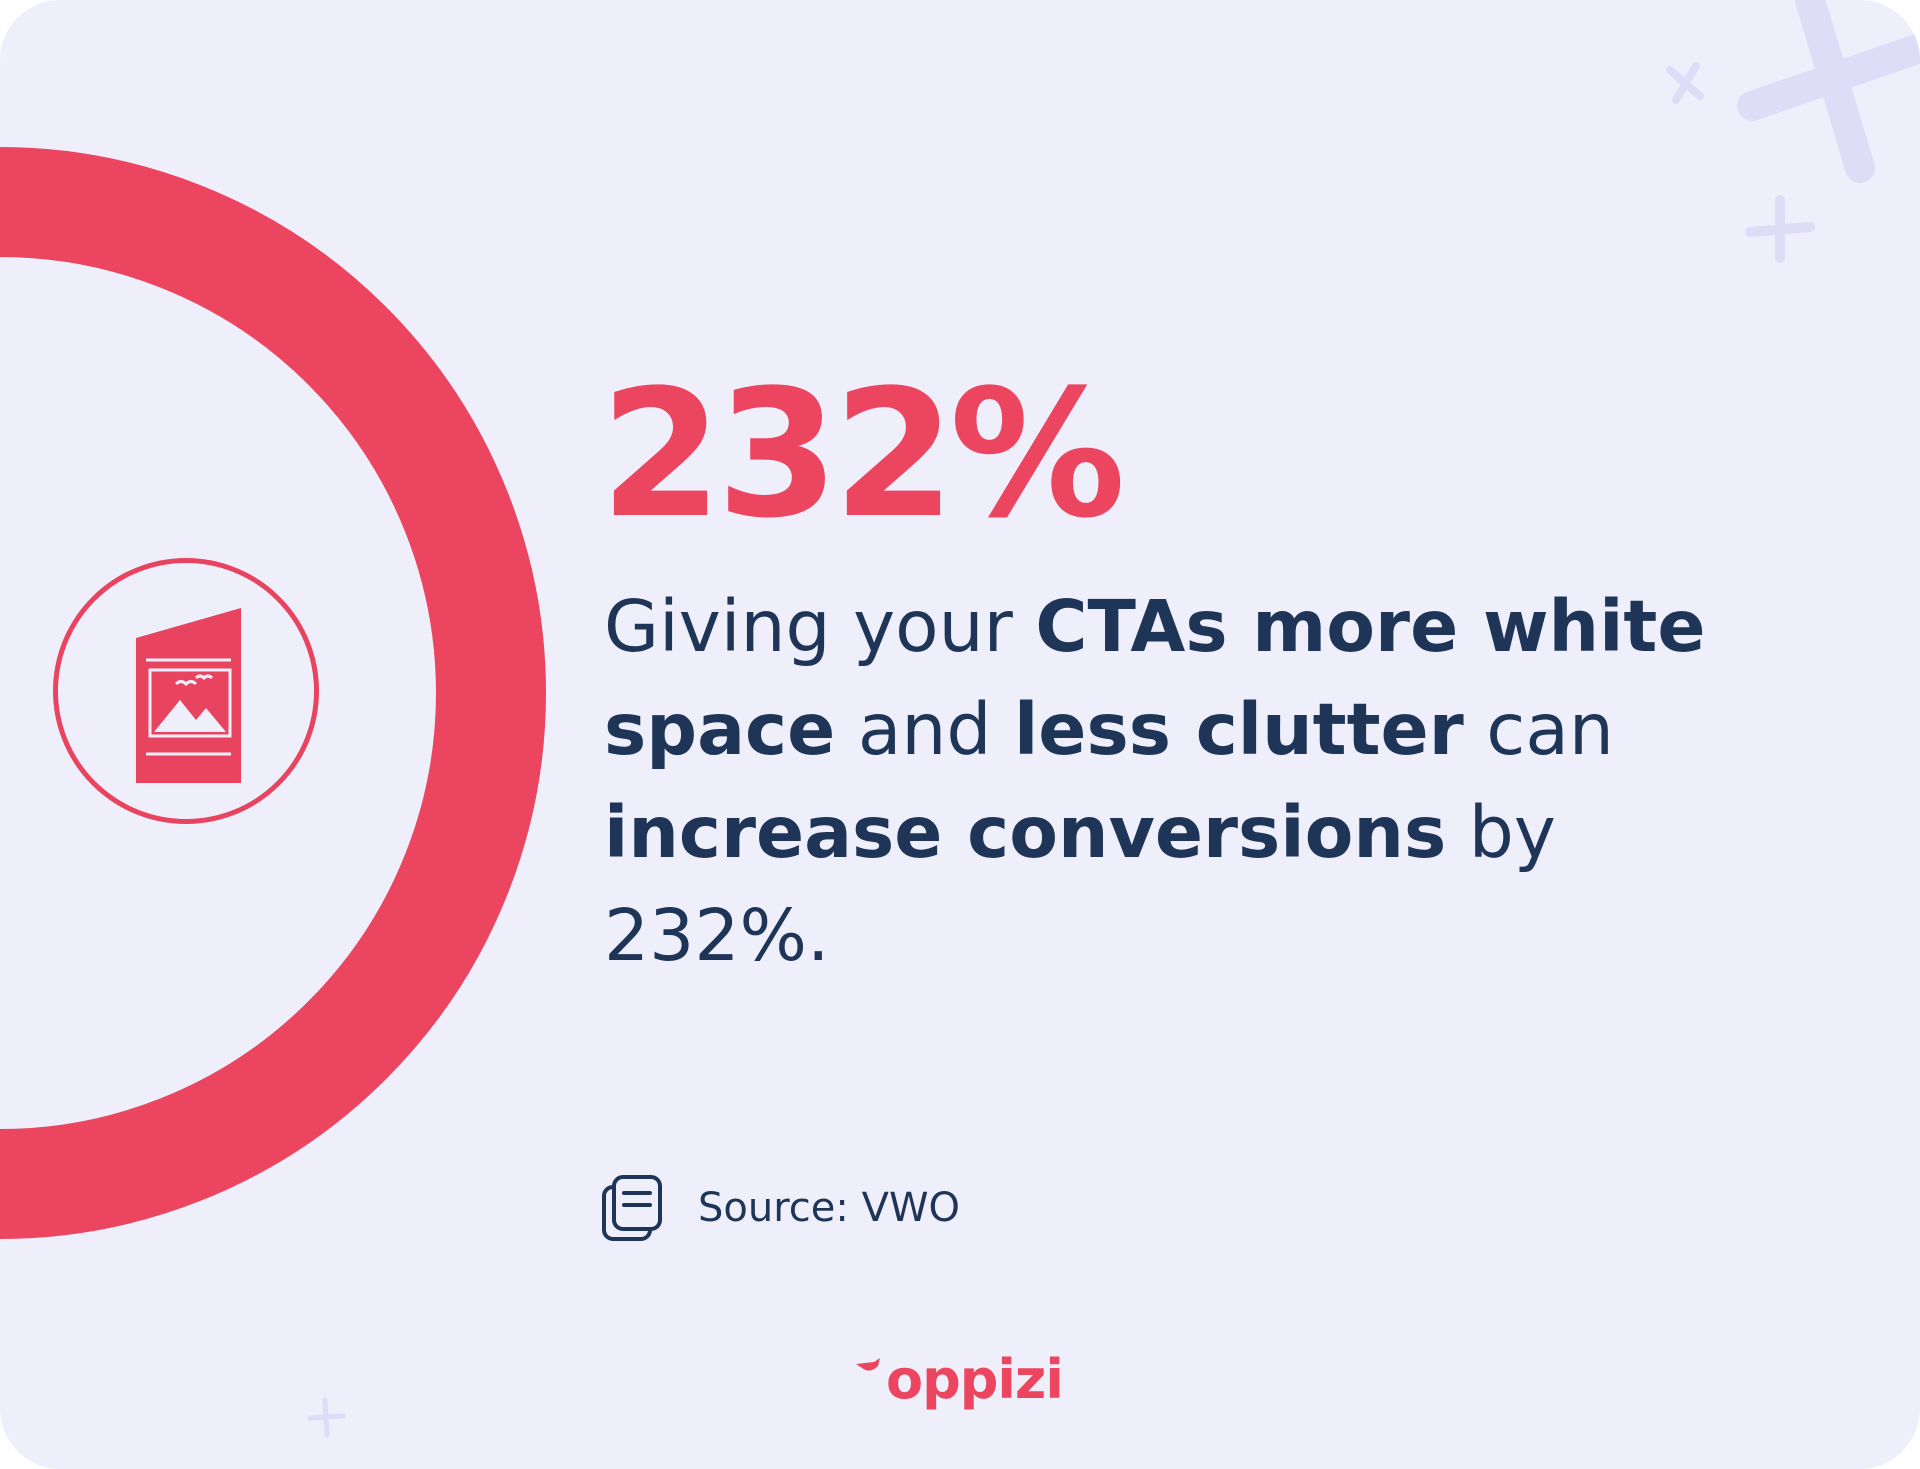  What do you see at coordinates (829, 1208) in the screenshot?
I see `source-label: Source: VWO` at bounding box center [829, 1208].